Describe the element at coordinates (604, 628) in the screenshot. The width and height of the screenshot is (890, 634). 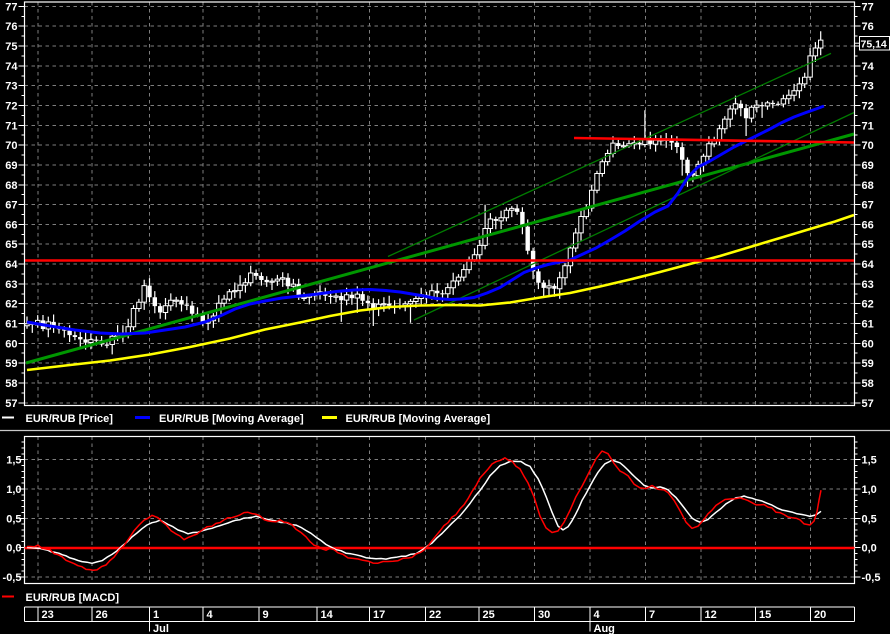
I see `svg-text: Aug` at that location.